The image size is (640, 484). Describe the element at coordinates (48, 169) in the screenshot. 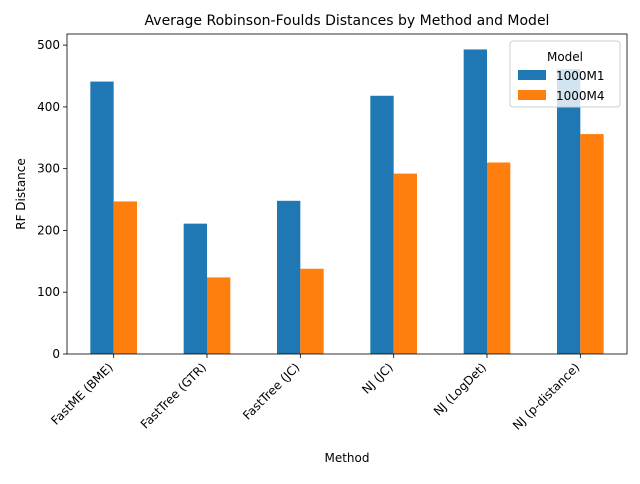

I see `y-tick-label: 300` at that location.